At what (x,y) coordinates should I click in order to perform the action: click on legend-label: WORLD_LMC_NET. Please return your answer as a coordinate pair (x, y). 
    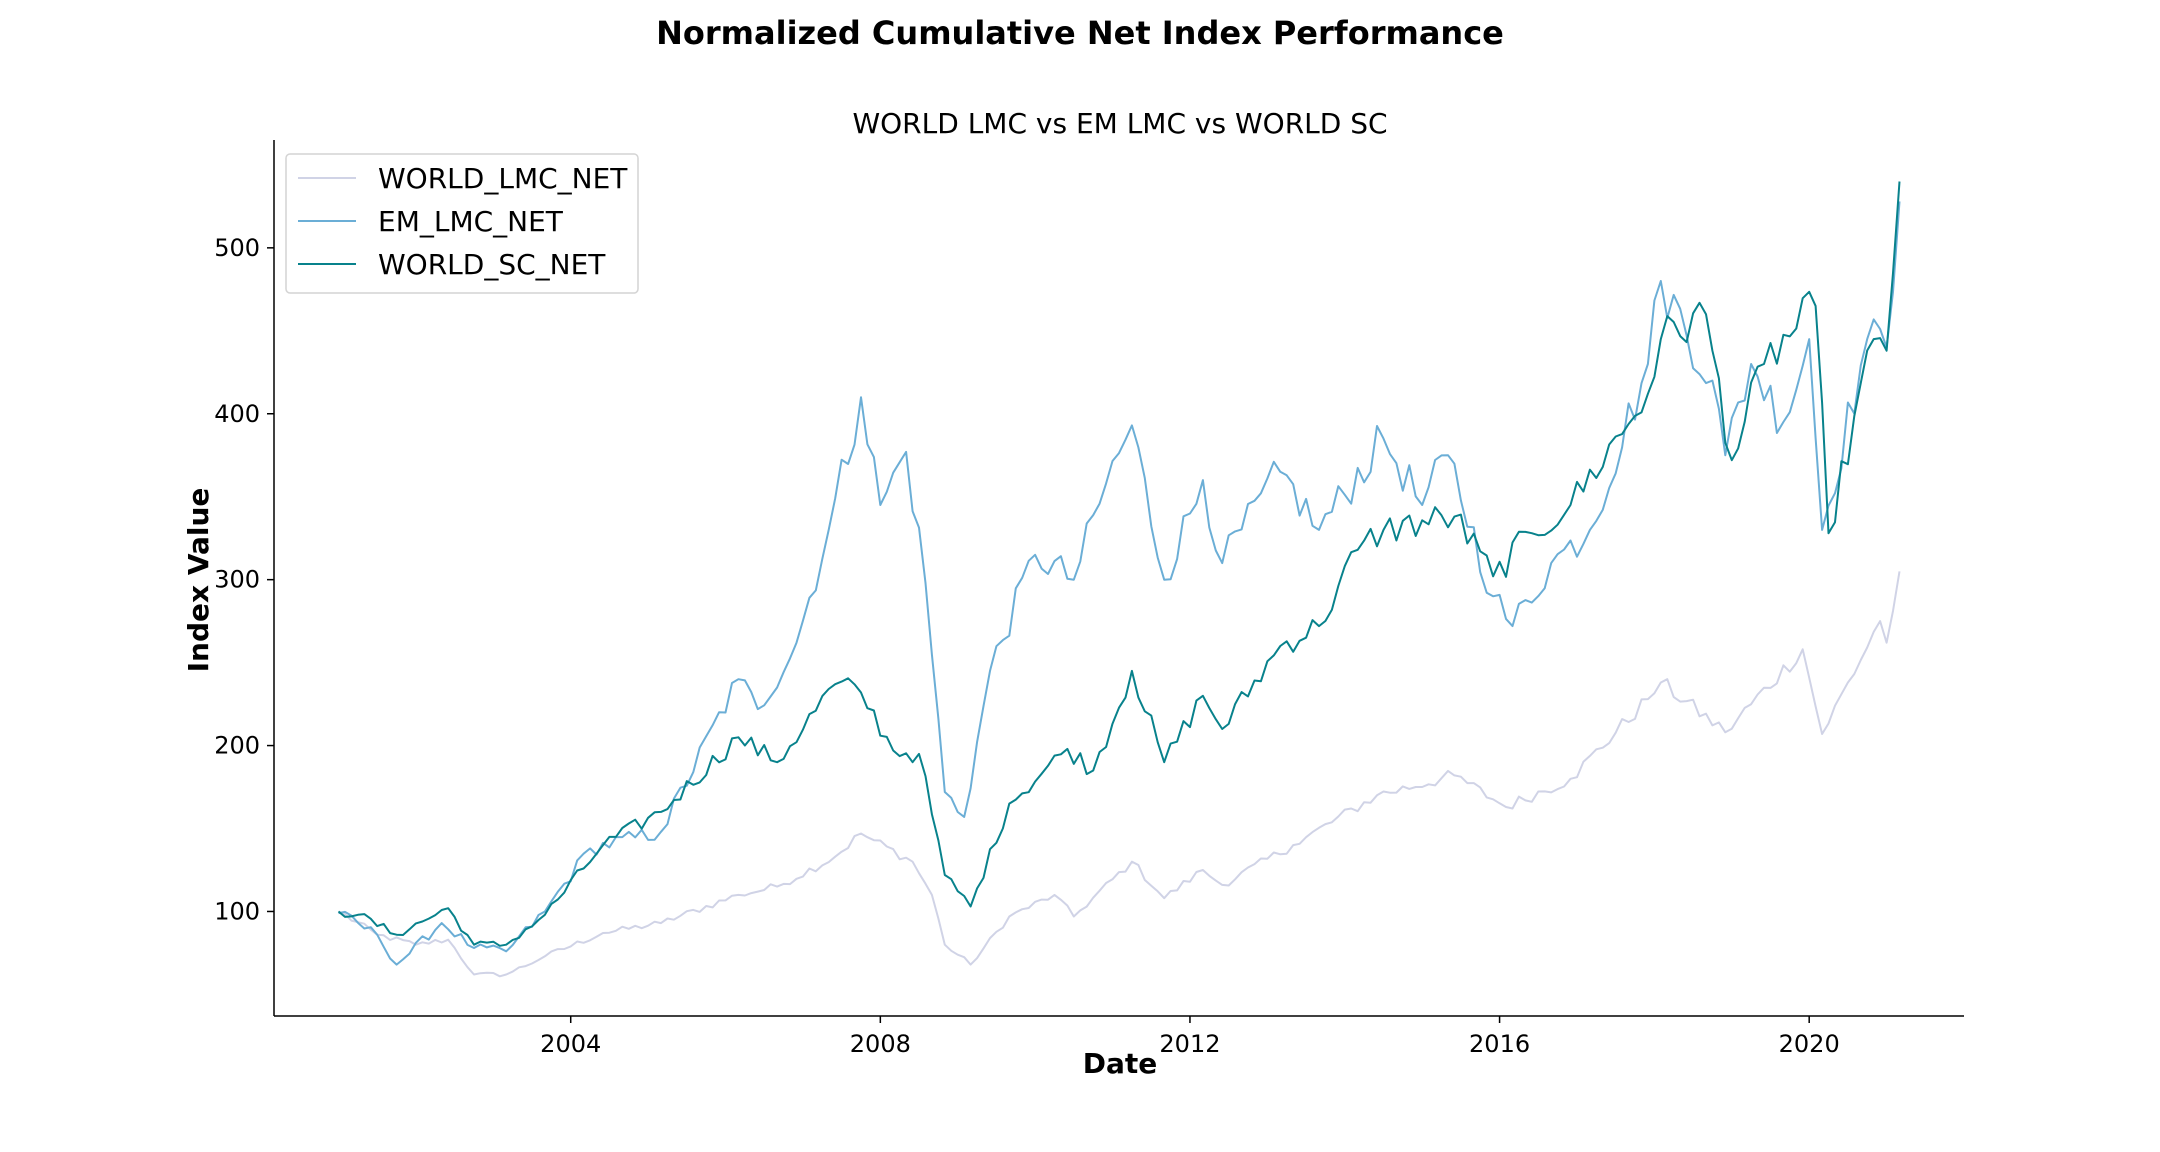
    Looking at the image, I should click on (503, 178).